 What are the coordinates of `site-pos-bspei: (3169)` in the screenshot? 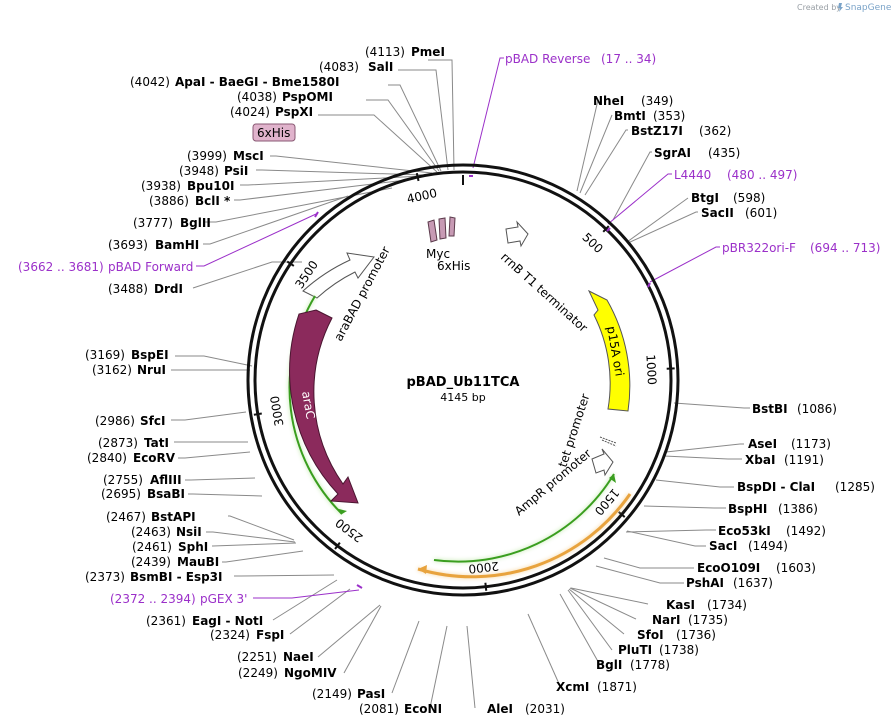 It's located at (105, 355).